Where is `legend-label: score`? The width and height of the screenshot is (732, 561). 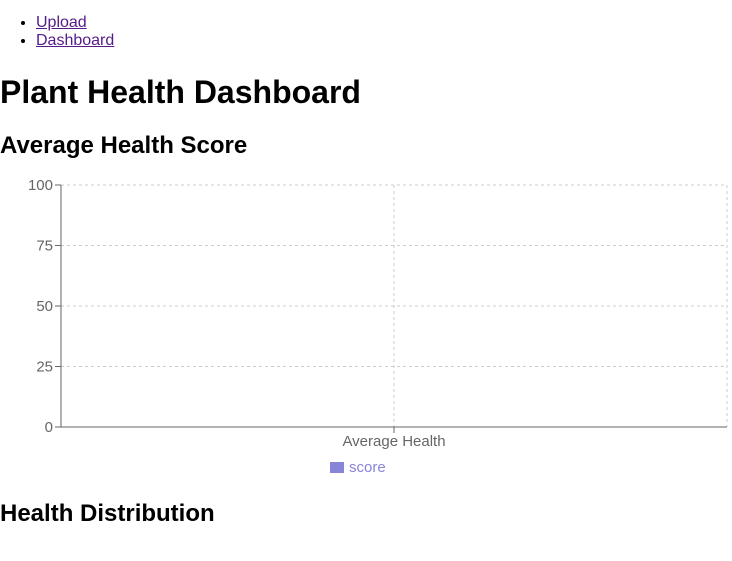 legend-label: score is located at coordinates (367, 467).